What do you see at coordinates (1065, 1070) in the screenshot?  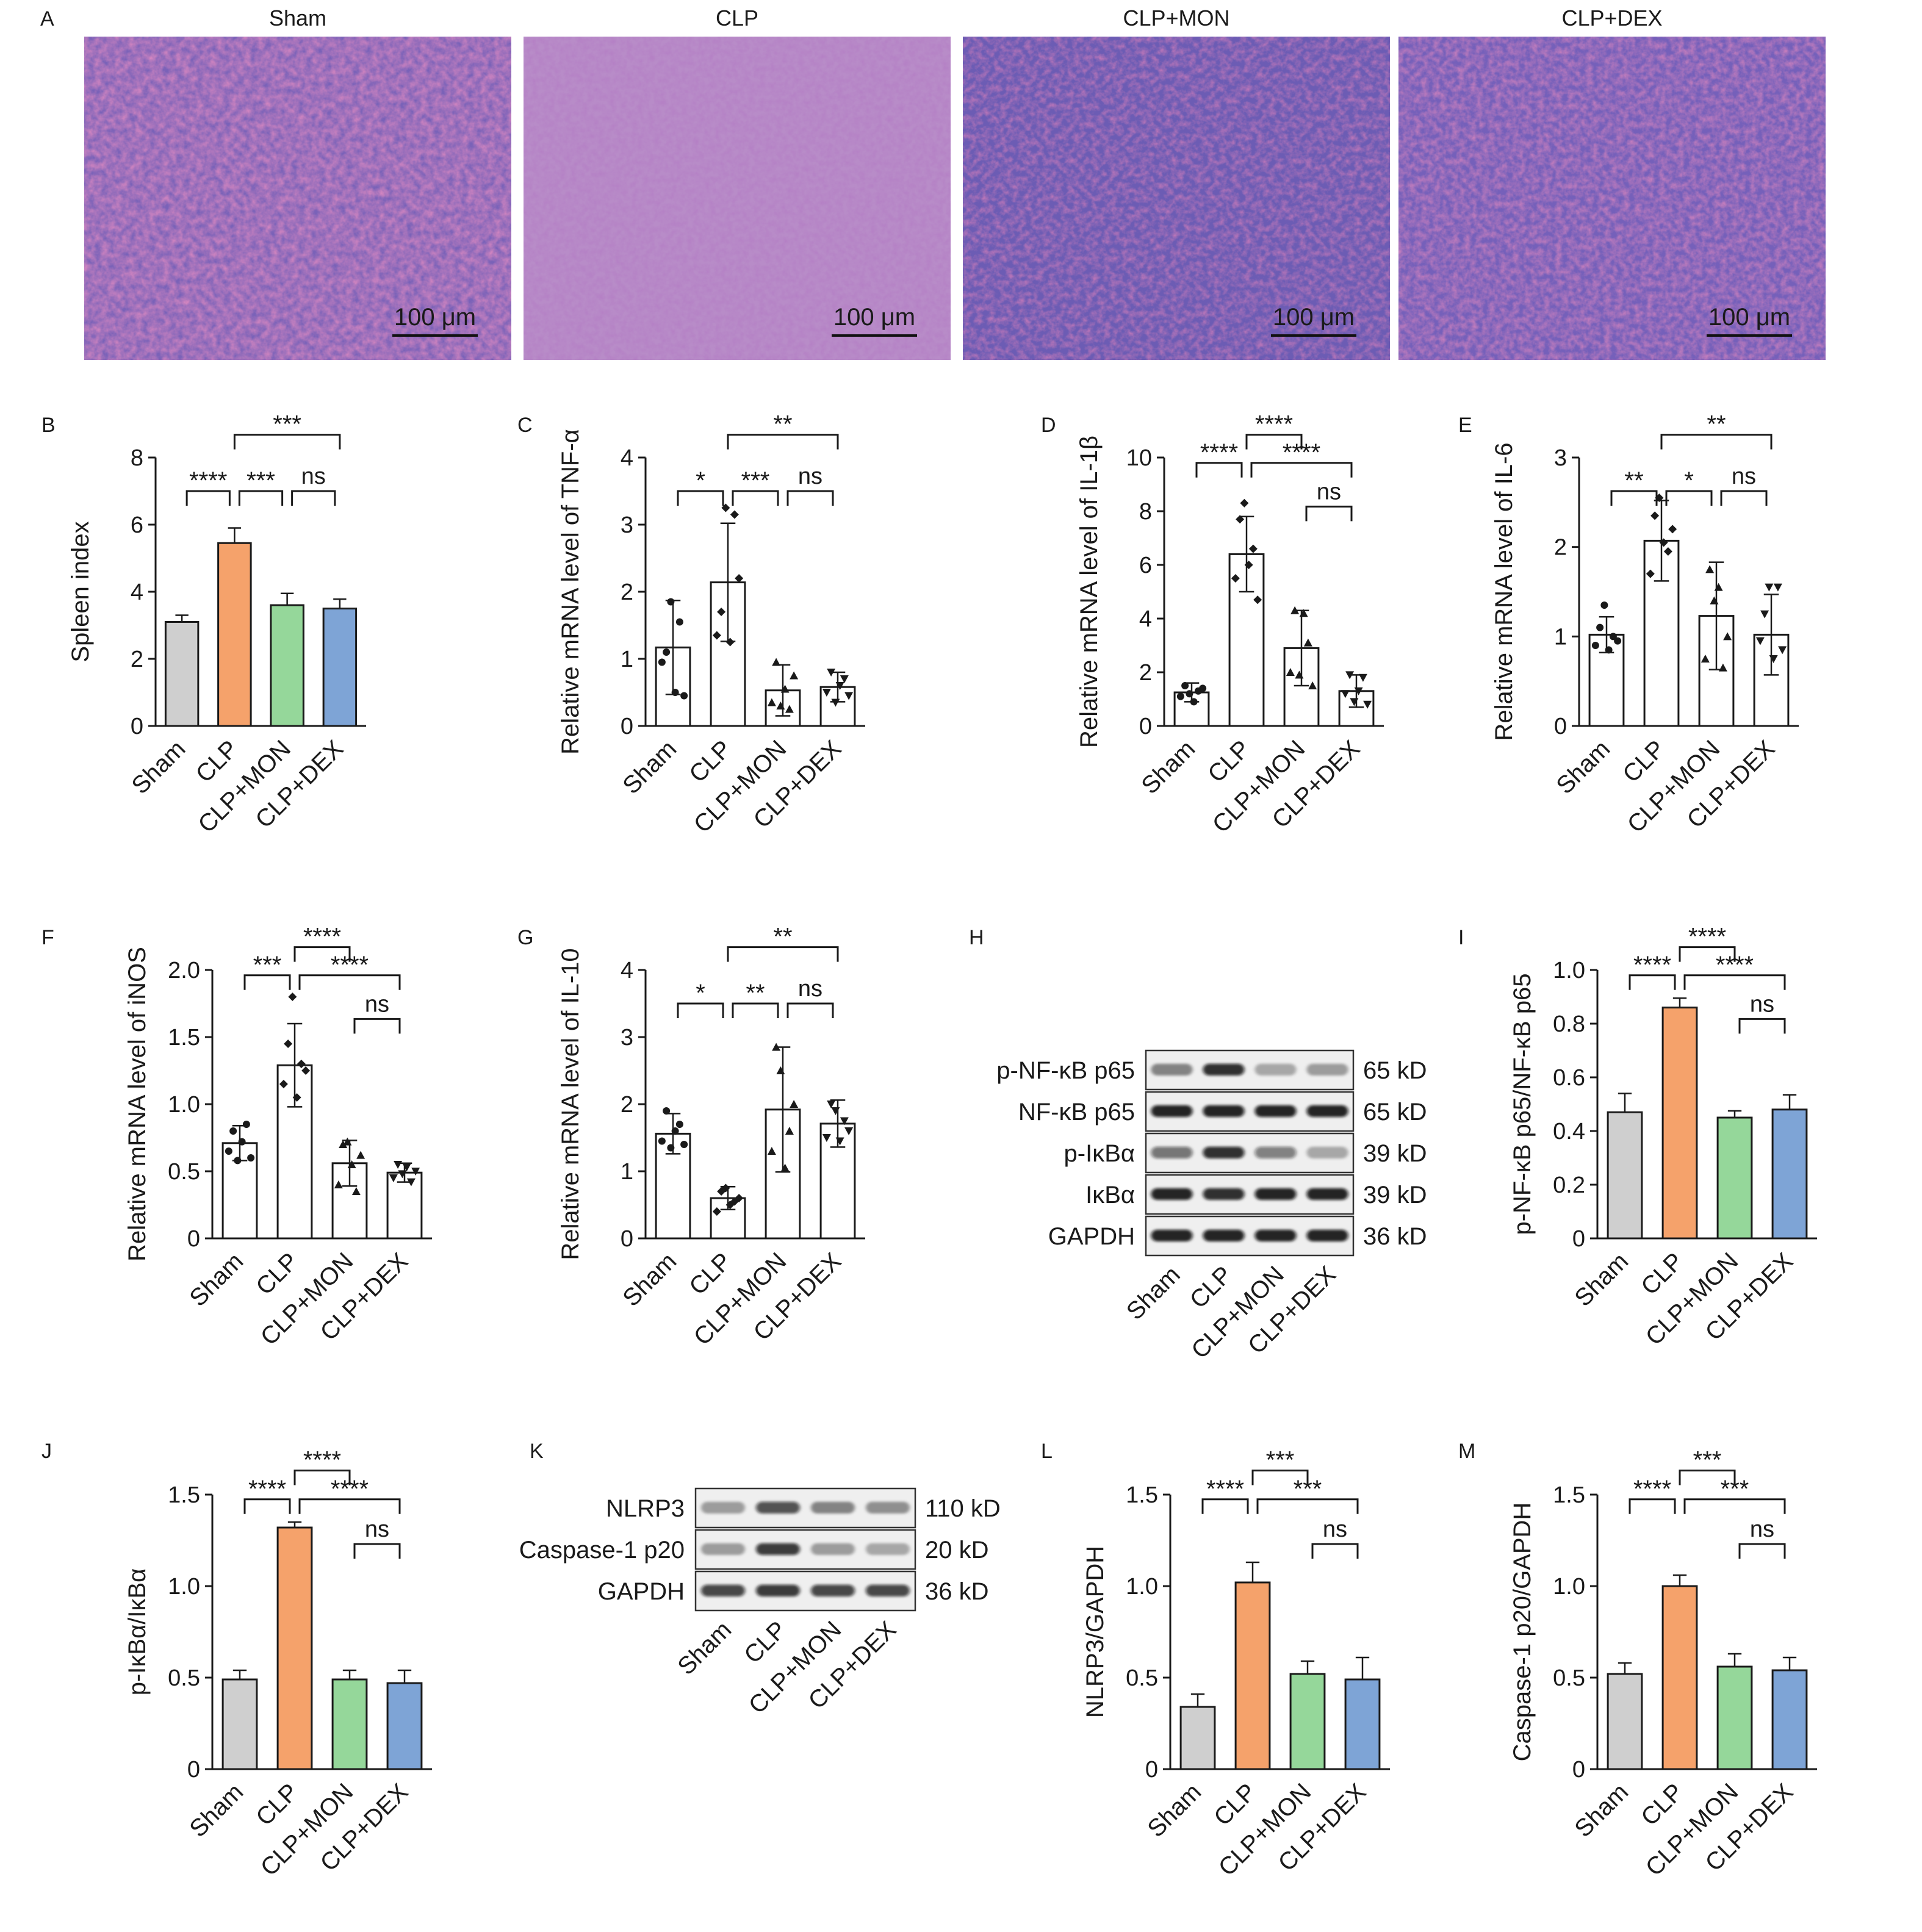 I see `protein-label: p-NF-κB p65` at bounding box center [1065, 1070].